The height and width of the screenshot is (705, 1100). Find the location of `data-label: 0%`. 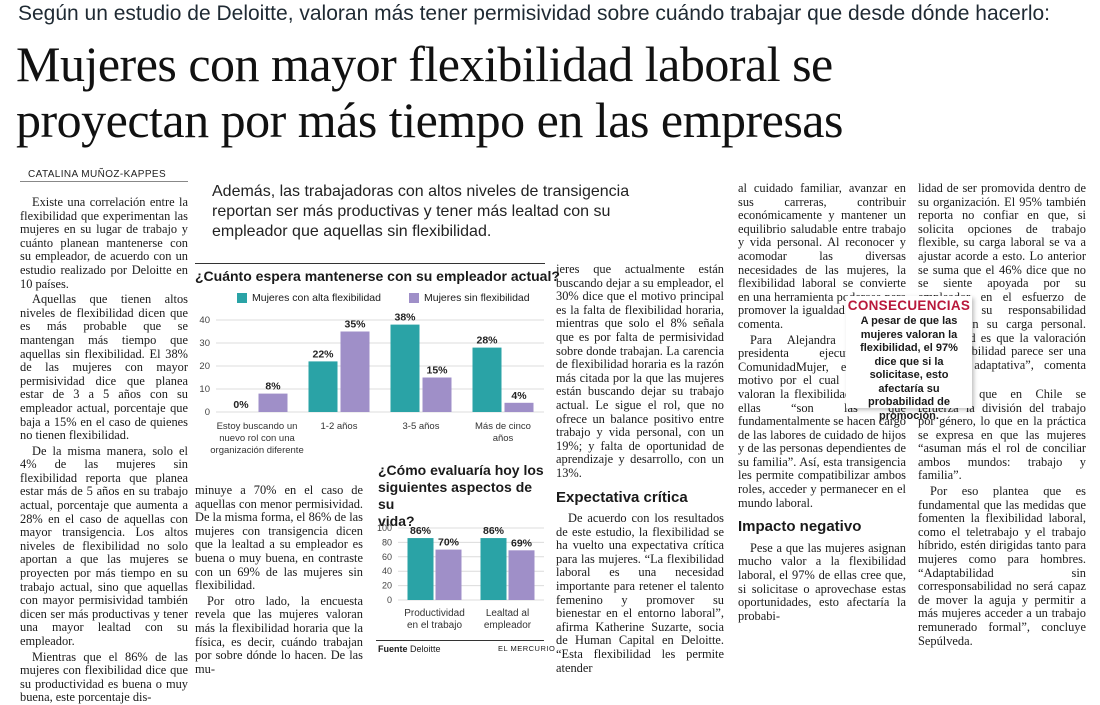

data-label: 0% is located at coordinates (241, 405).